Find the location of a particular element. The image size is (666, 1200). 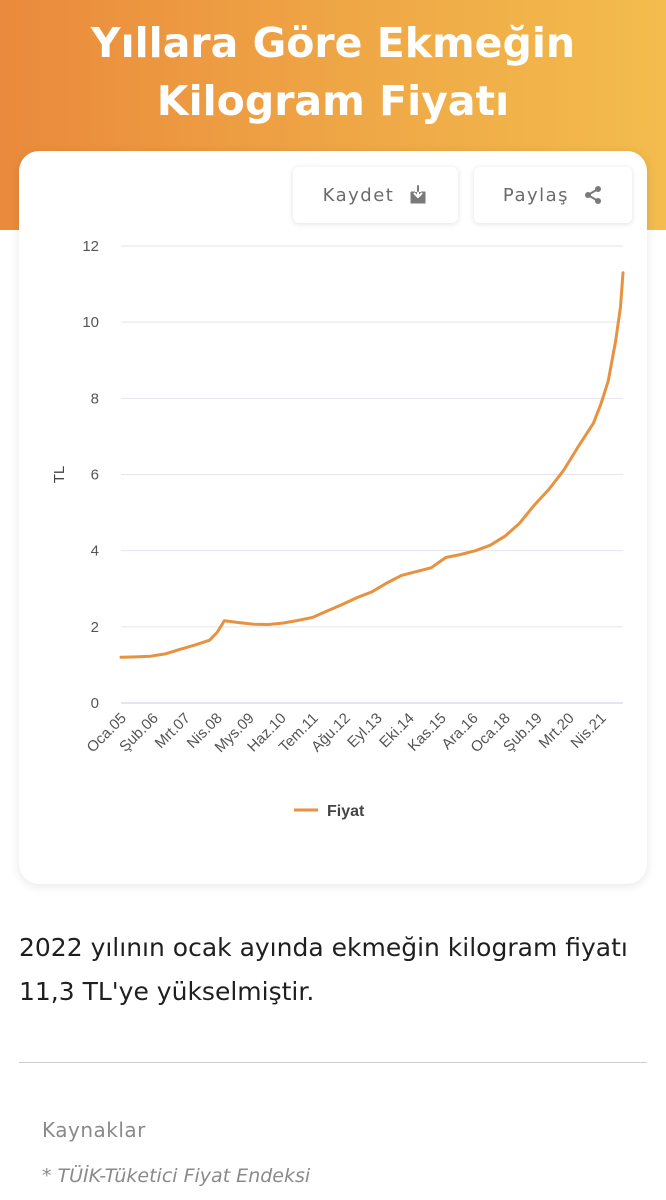

y-tick-label: 12 is located at coordinates (90, 246).